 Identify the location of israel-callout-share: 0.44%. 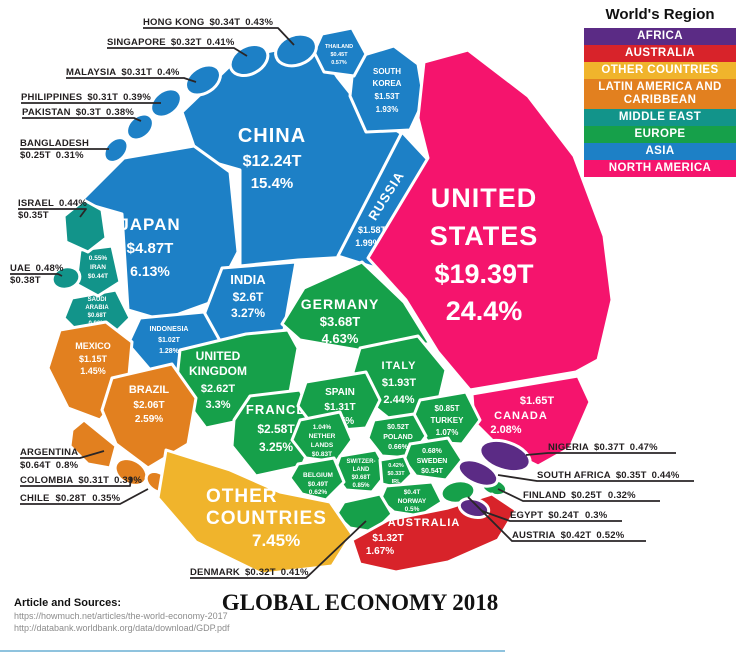
(73, 203).